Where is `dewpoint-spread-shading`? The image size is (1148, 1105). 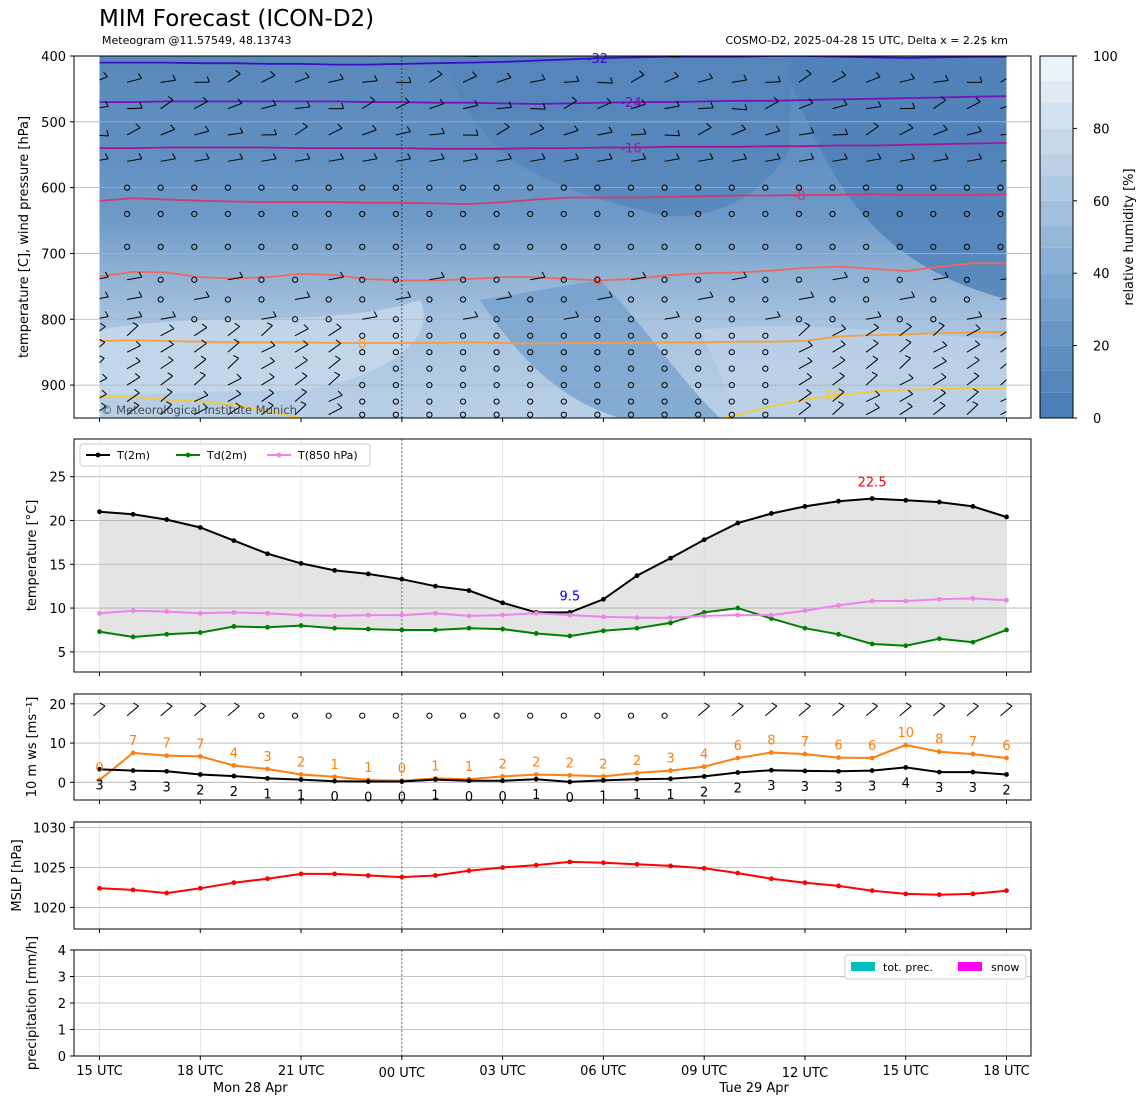 dewpoint-spread-shading is located at coordinates (553, 572).